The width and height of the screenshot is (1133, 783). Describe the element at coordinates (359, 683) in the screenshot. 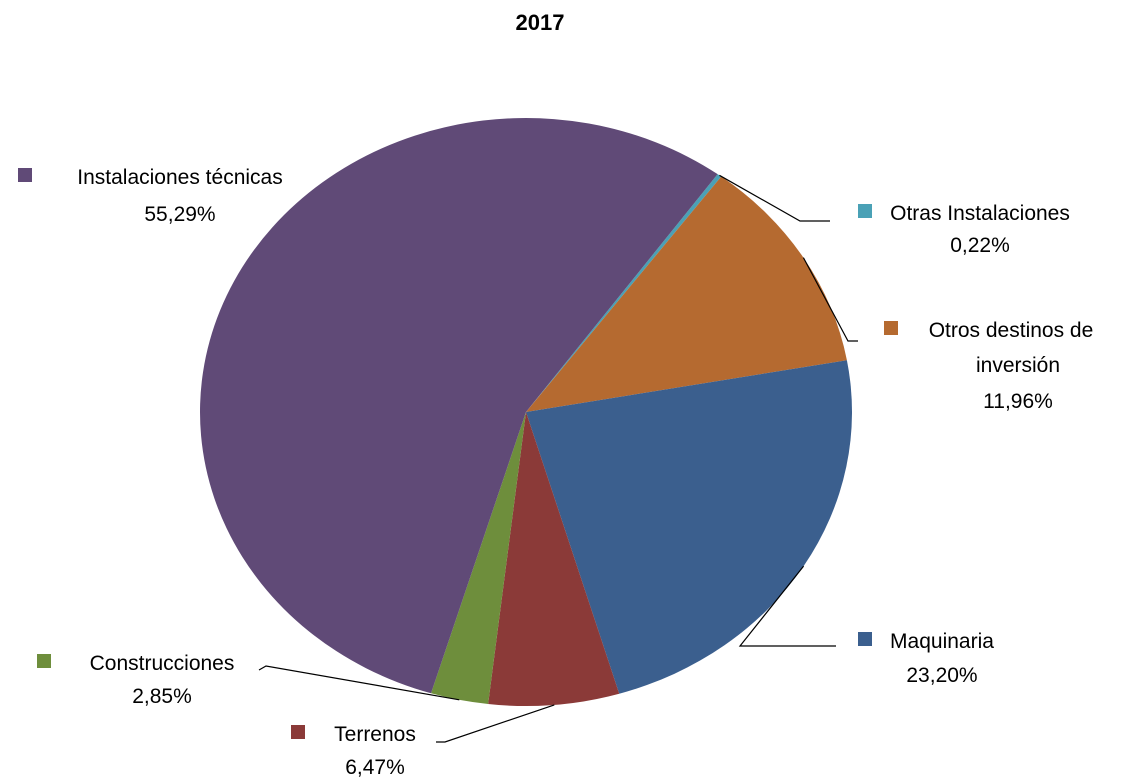

I see `leader-line-construcciones` at that location.